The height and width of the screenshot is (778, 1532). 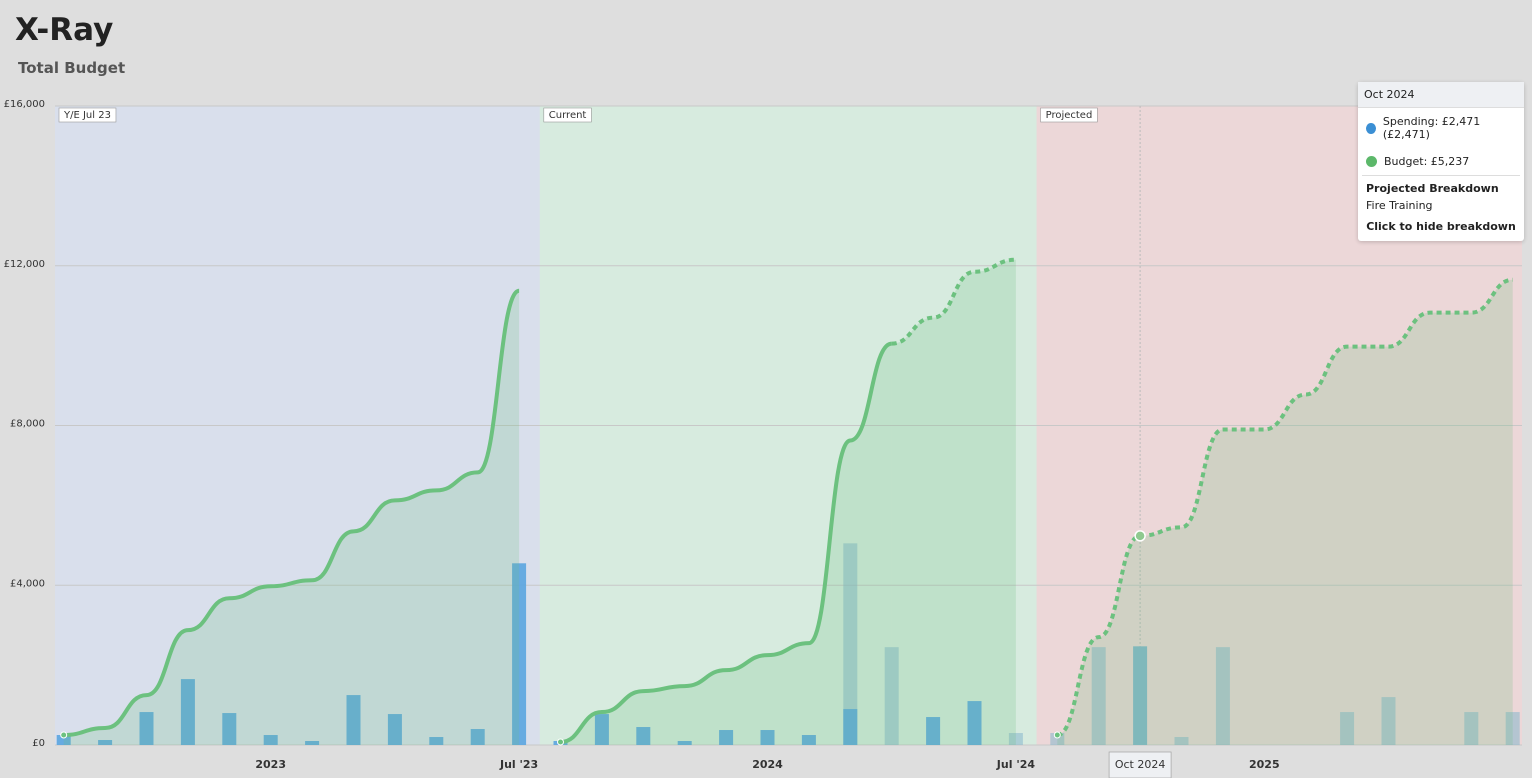 I want to click on tooltip-action: Click to hide breakdown, so click(x=1441, y=226).